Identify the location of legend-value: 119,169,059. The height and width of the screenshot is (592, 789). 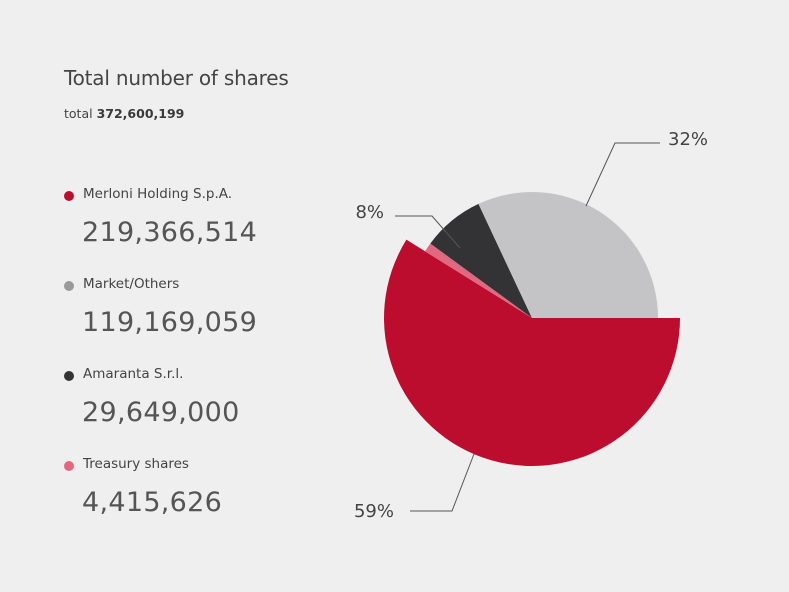
(170, 322).